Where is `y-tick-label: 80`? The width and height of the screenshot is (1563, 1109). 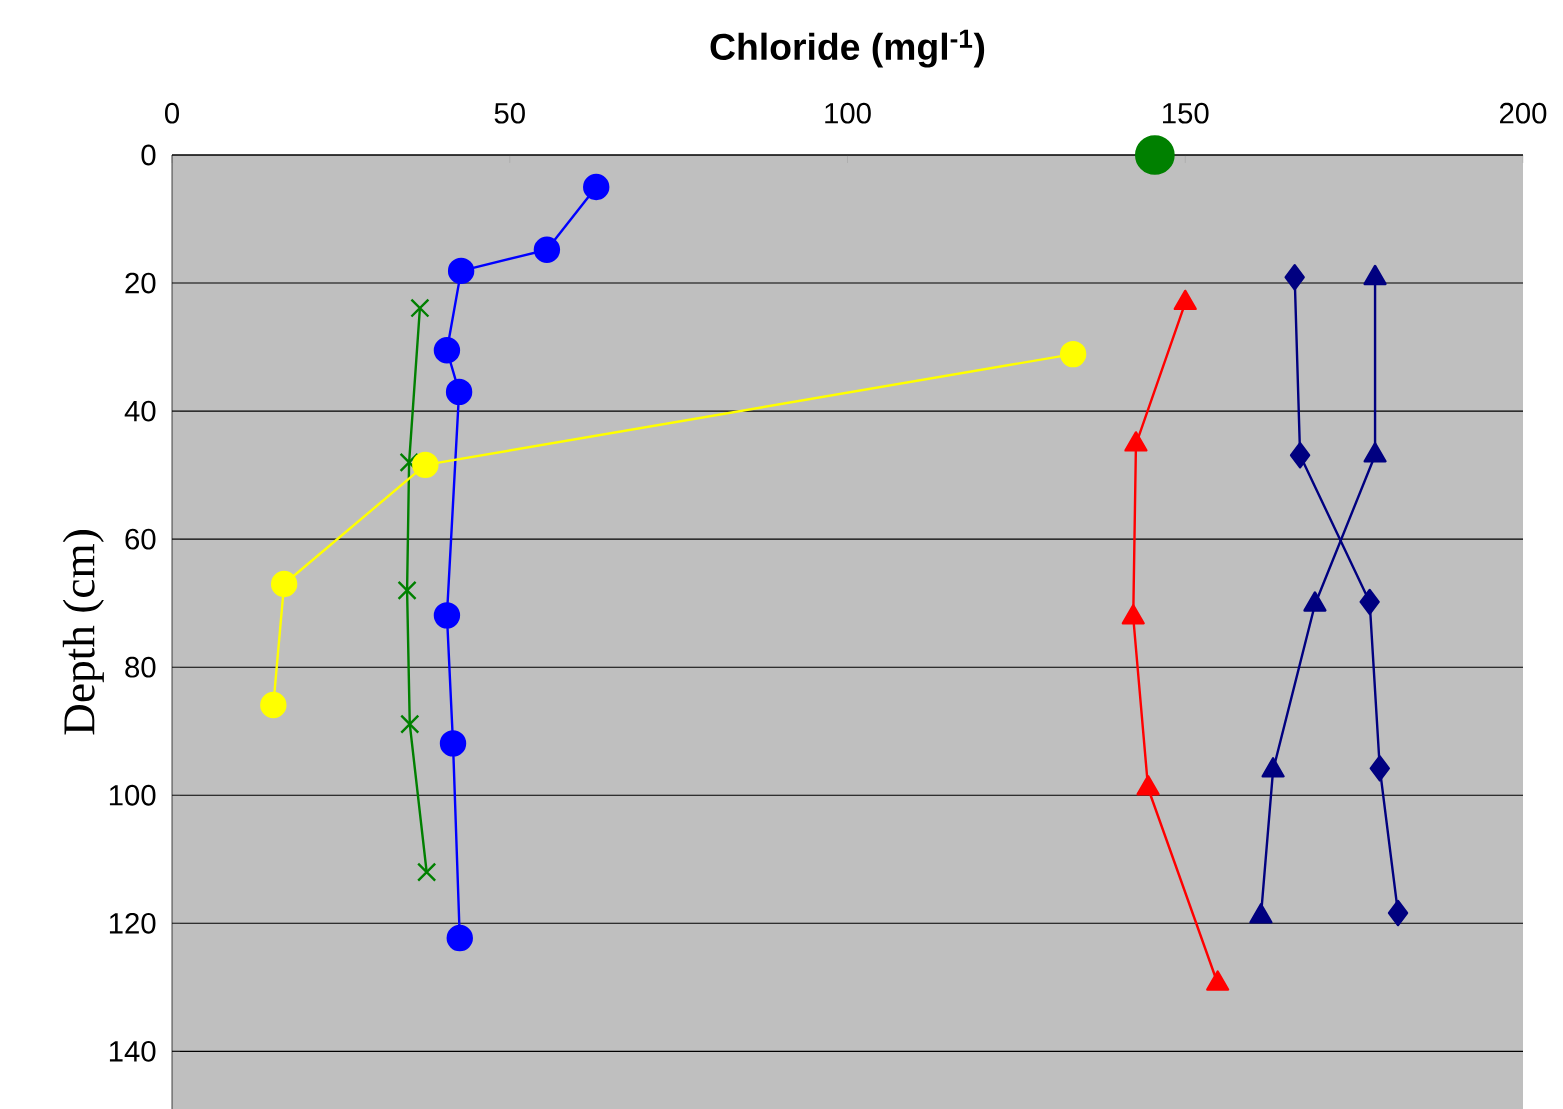 y-tick-label: 80 is located at coordinates (140, 667).